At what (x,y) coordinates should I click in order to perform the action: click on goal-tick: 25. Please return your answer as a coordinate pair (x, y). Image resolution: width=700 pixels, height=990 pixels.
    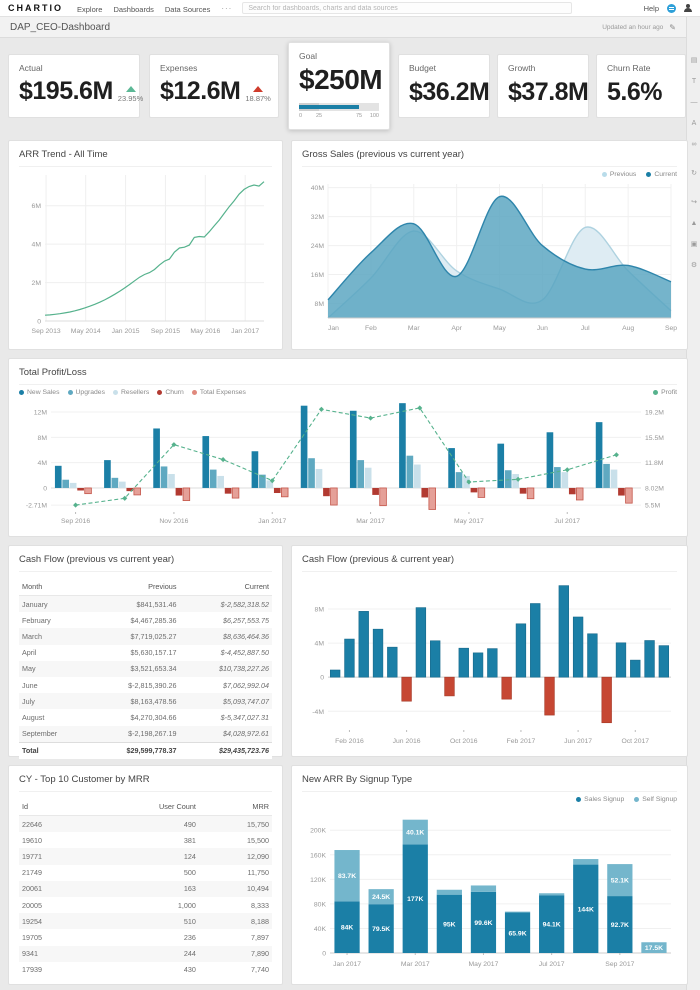
    Looking at the image, I should click on (319, 116).